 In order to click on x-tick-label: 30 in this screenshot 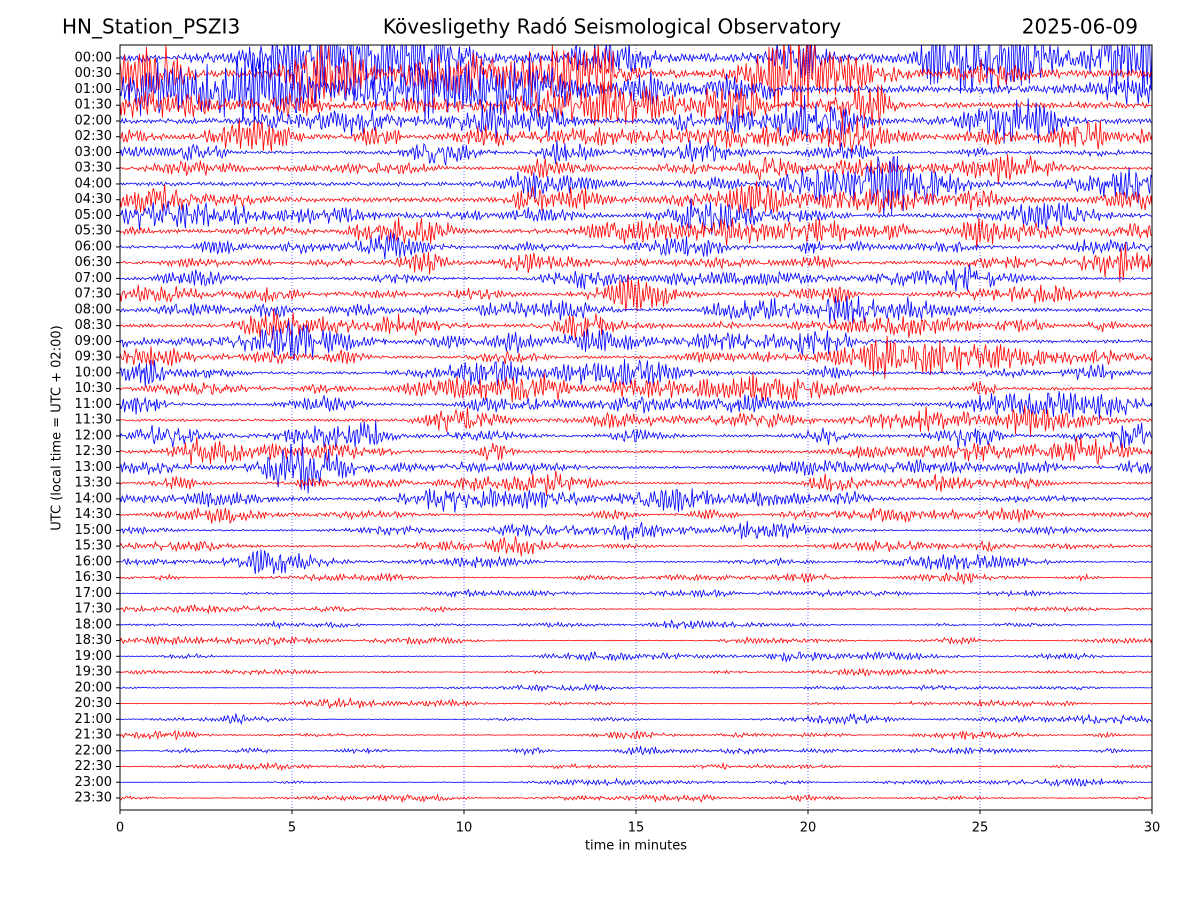, I will do `click(1152, 828)`.